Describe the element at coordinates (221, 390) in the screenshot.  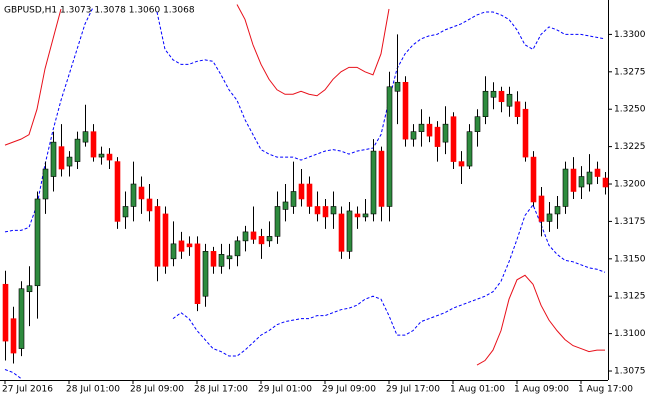
I see `x-tick-label: 28 Jul 17:00` at that location.